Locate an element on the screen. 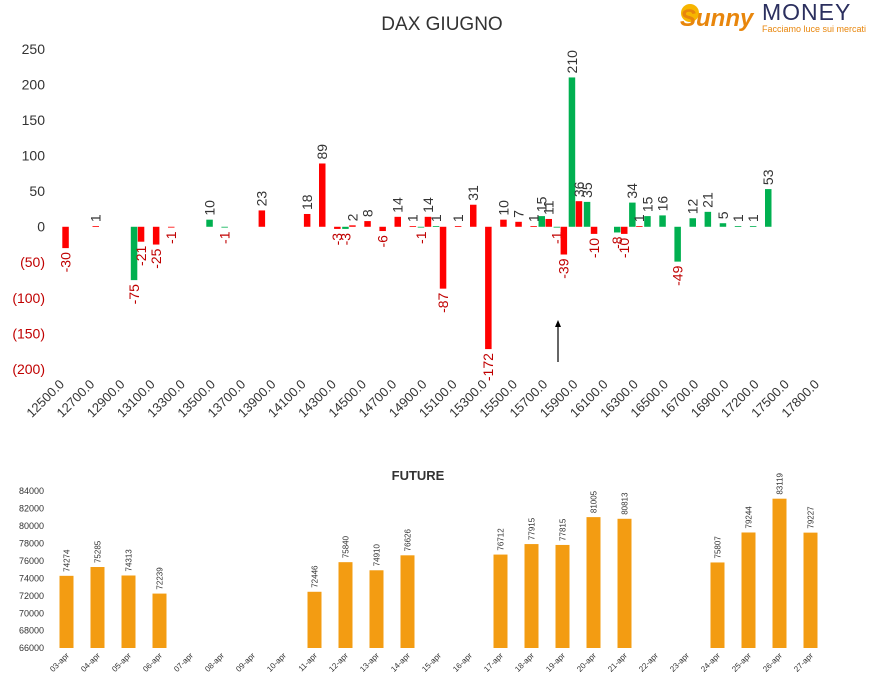 The height and width of the screenshot is (689, 882). x-tick-label: 13-apr is located at coordinates (369, 662).